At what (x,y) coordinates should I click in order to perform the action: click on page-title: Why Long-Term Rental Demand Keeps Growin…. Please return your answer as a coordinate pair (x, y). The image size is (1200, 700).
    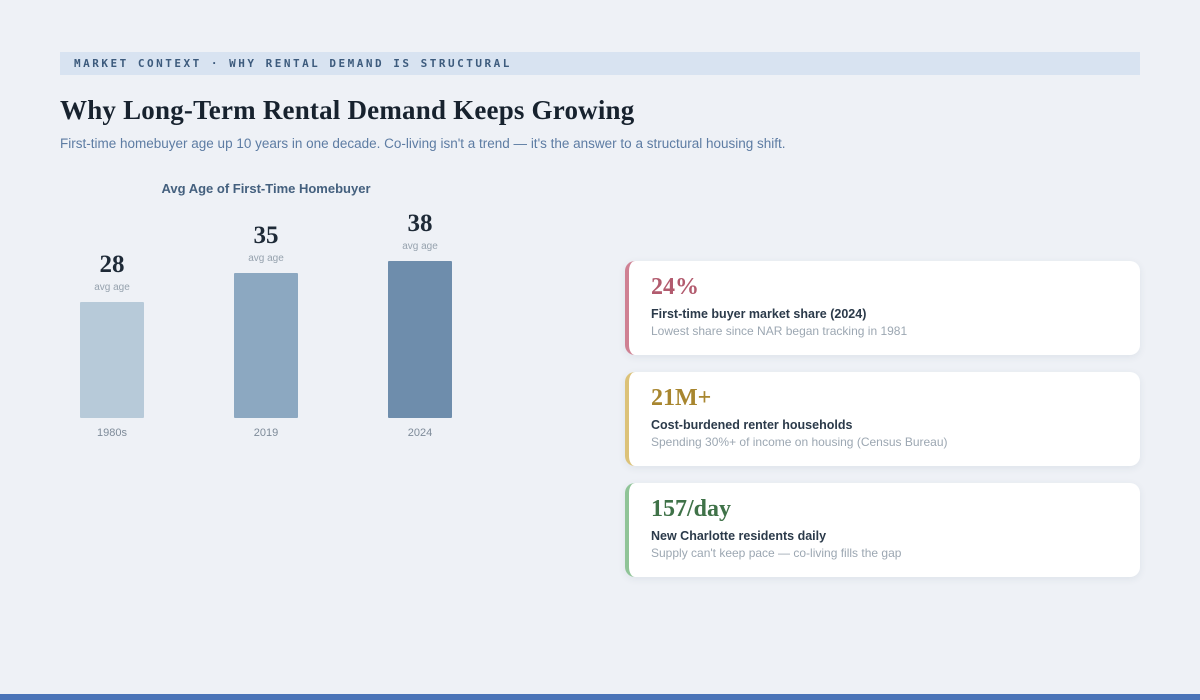
    Looking at the image, I should click on (347, 110).